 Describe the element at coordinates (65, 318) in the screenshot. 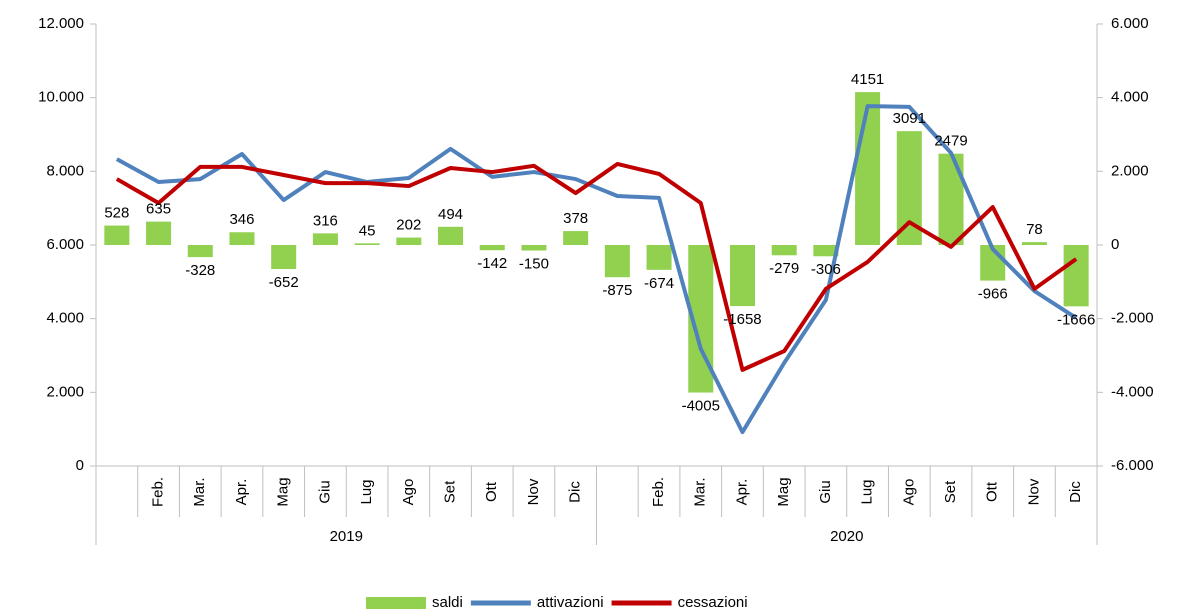

I see `y-tick-label: 4.000` at that location.